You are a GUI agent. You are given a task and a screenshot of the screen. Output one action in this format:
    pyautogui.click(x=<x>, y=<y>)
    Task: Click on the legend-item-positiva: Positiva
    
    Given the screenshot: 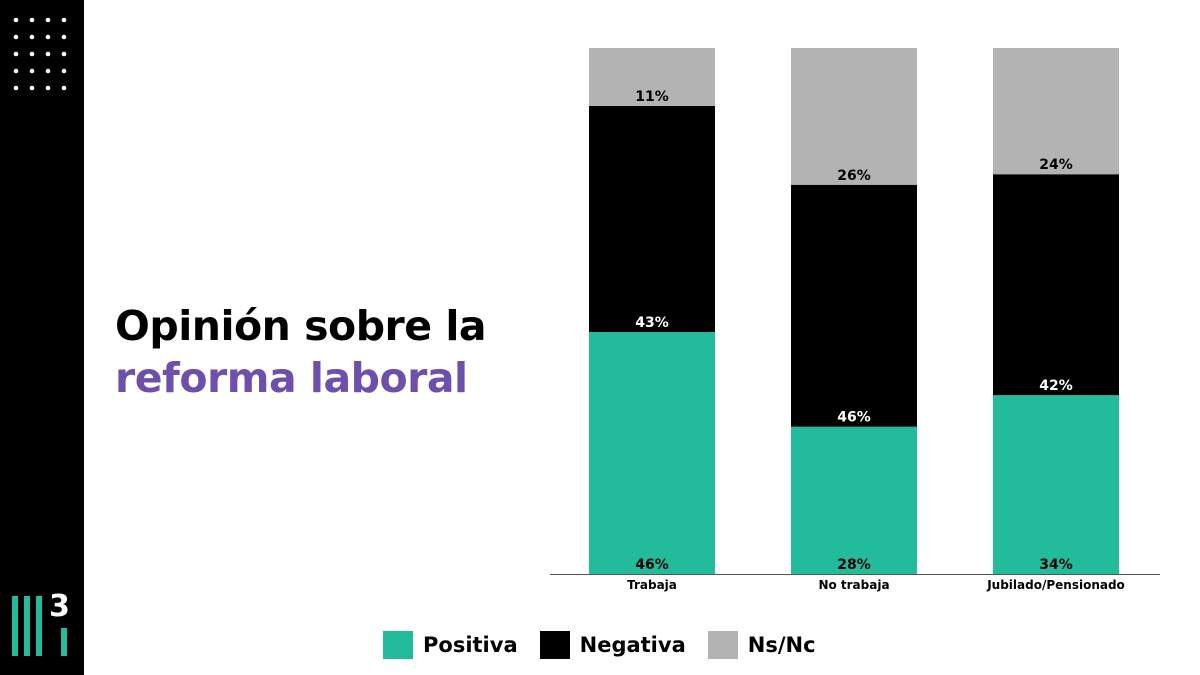 What is the action you would take?
    pyautogui.click(x=450, y=645)
    